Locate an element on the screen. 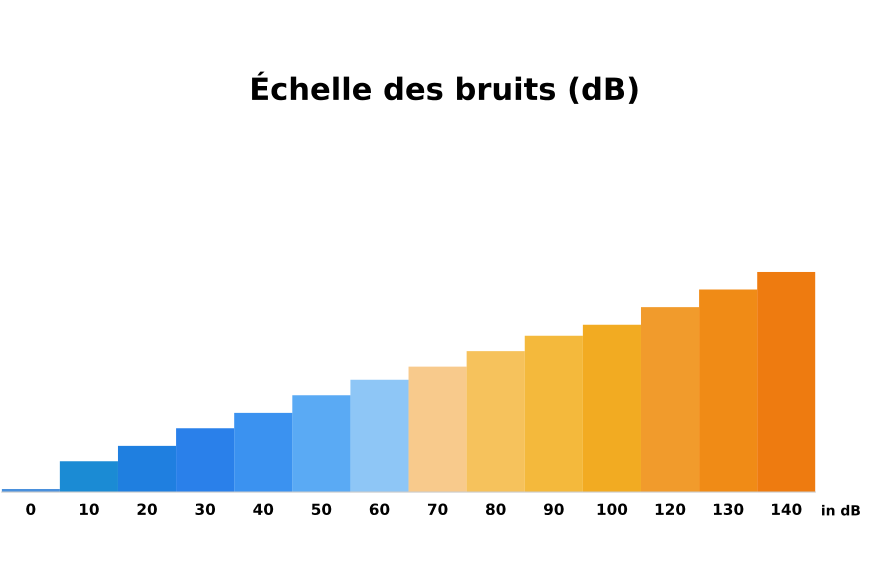 Image resolution: width=872 pixels, height=581 pixels. x-tick-label: 130 is located at coordinates (729, 509).